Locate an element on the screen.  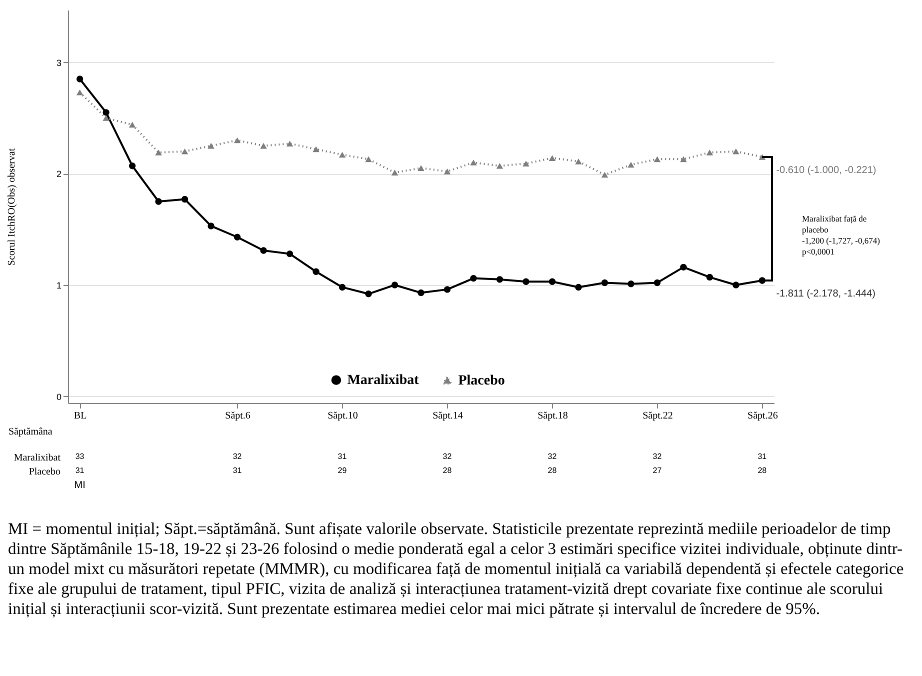
legend-label: Maralixibat is located at coordinates (383, 380).